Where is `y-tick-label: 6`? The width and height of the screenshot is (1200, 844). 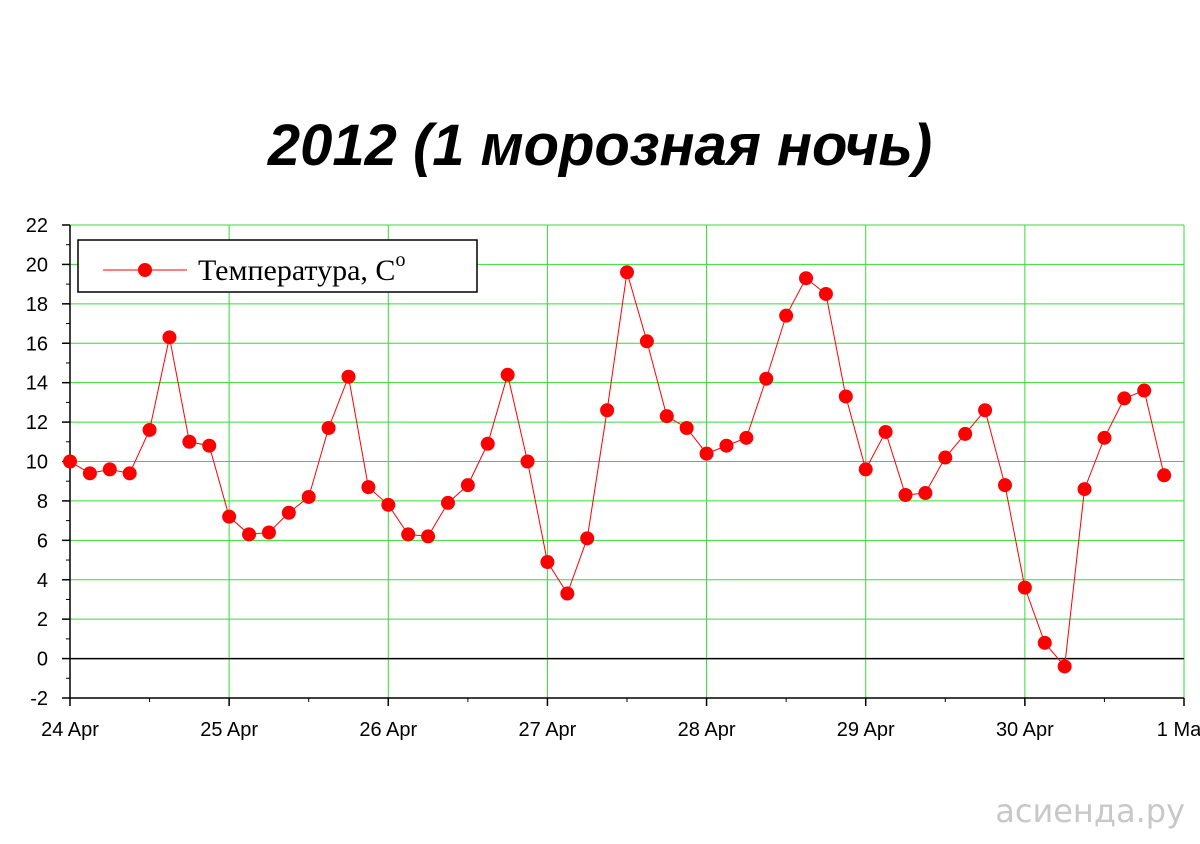
y-tick-label: 6 is located at coordinates (42, 541).